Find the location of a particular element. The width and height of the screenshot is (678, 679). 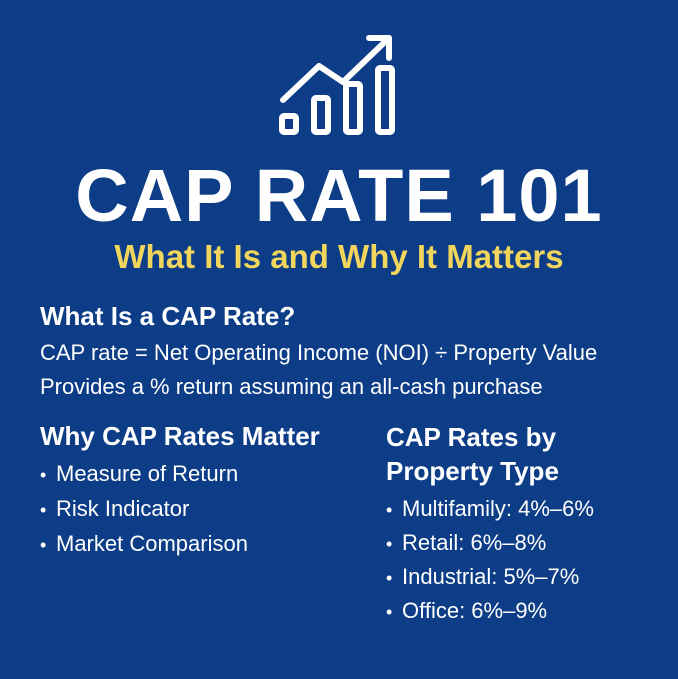

list-item: Industrial: 5%–7% is located at coordinates (490, 579).